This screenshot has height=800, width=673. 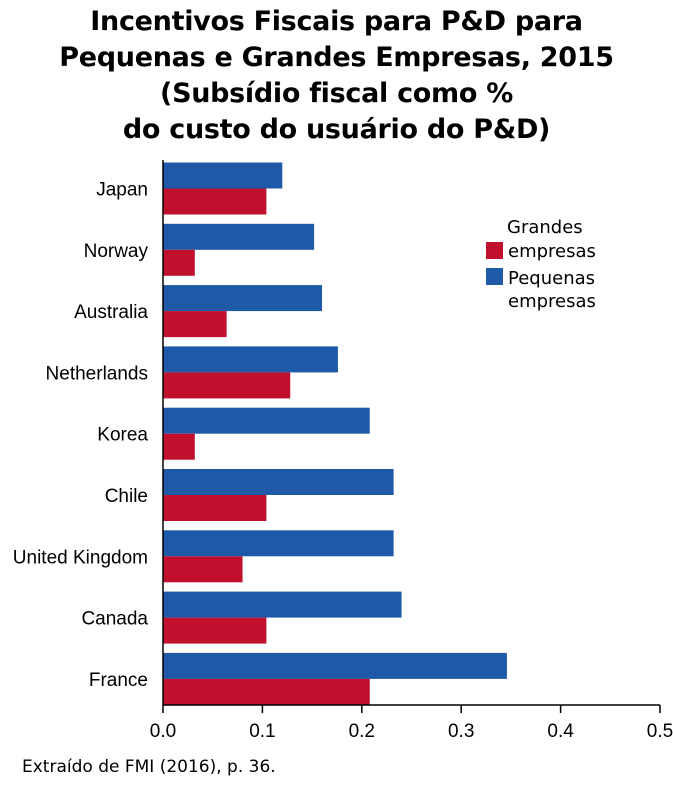 I want to click on category-label-australia: Australia, so click(x=111, y=312).